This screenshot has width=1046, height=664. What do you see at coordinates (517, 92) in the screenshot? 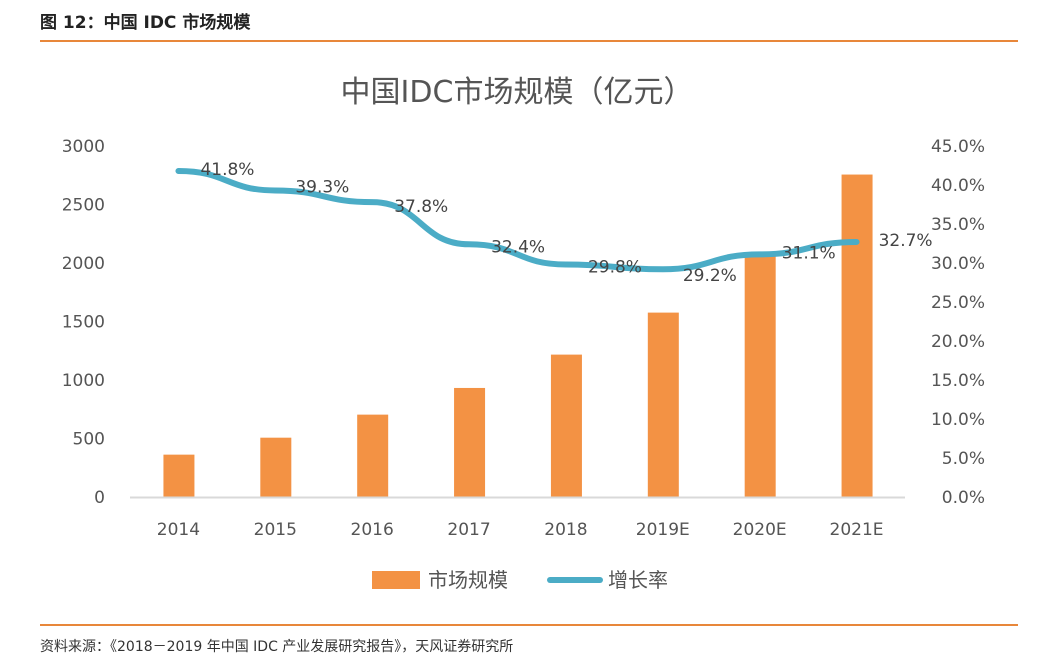
I see `chart-title: 中国IDC市场规模（亿元）` at bounding box center [517, 92].